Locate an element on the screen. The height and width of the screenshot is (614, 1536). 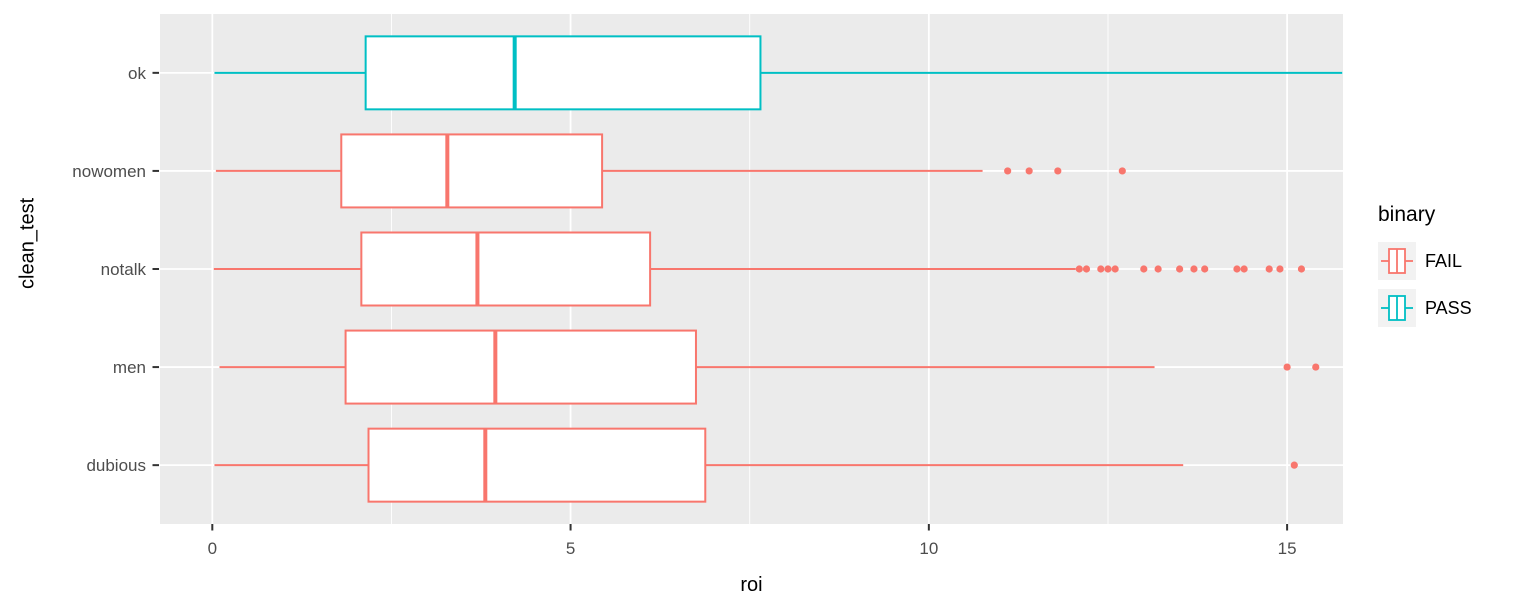
x-axis-tick-label-0: 0 is located at coordinates (212, 548).